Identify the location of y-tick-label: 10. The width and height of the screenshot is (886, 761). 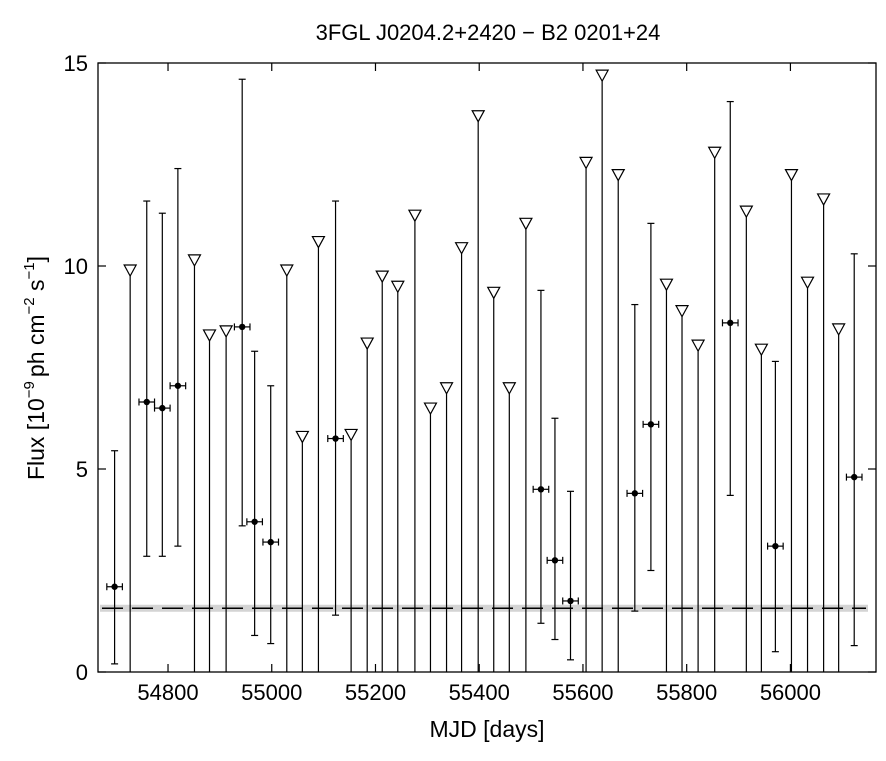
(76, 266).